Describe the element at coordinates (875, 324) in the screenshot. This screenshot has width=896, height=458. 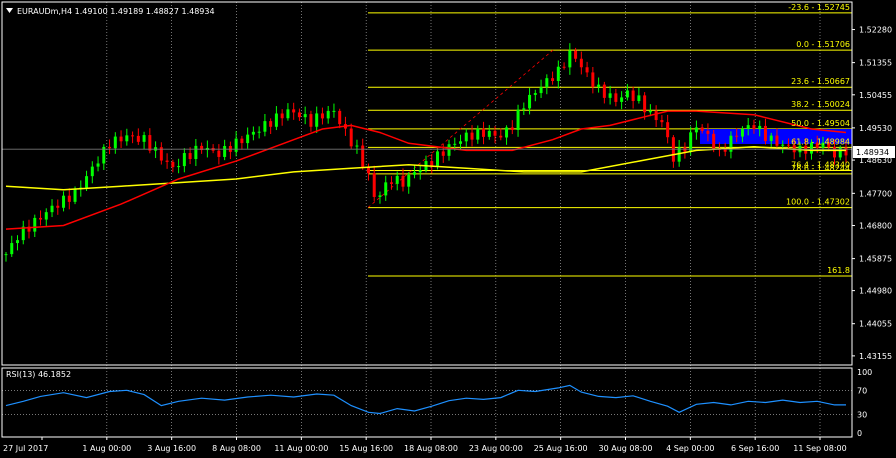
I see `price-tick-label: 1.44055` at that location.